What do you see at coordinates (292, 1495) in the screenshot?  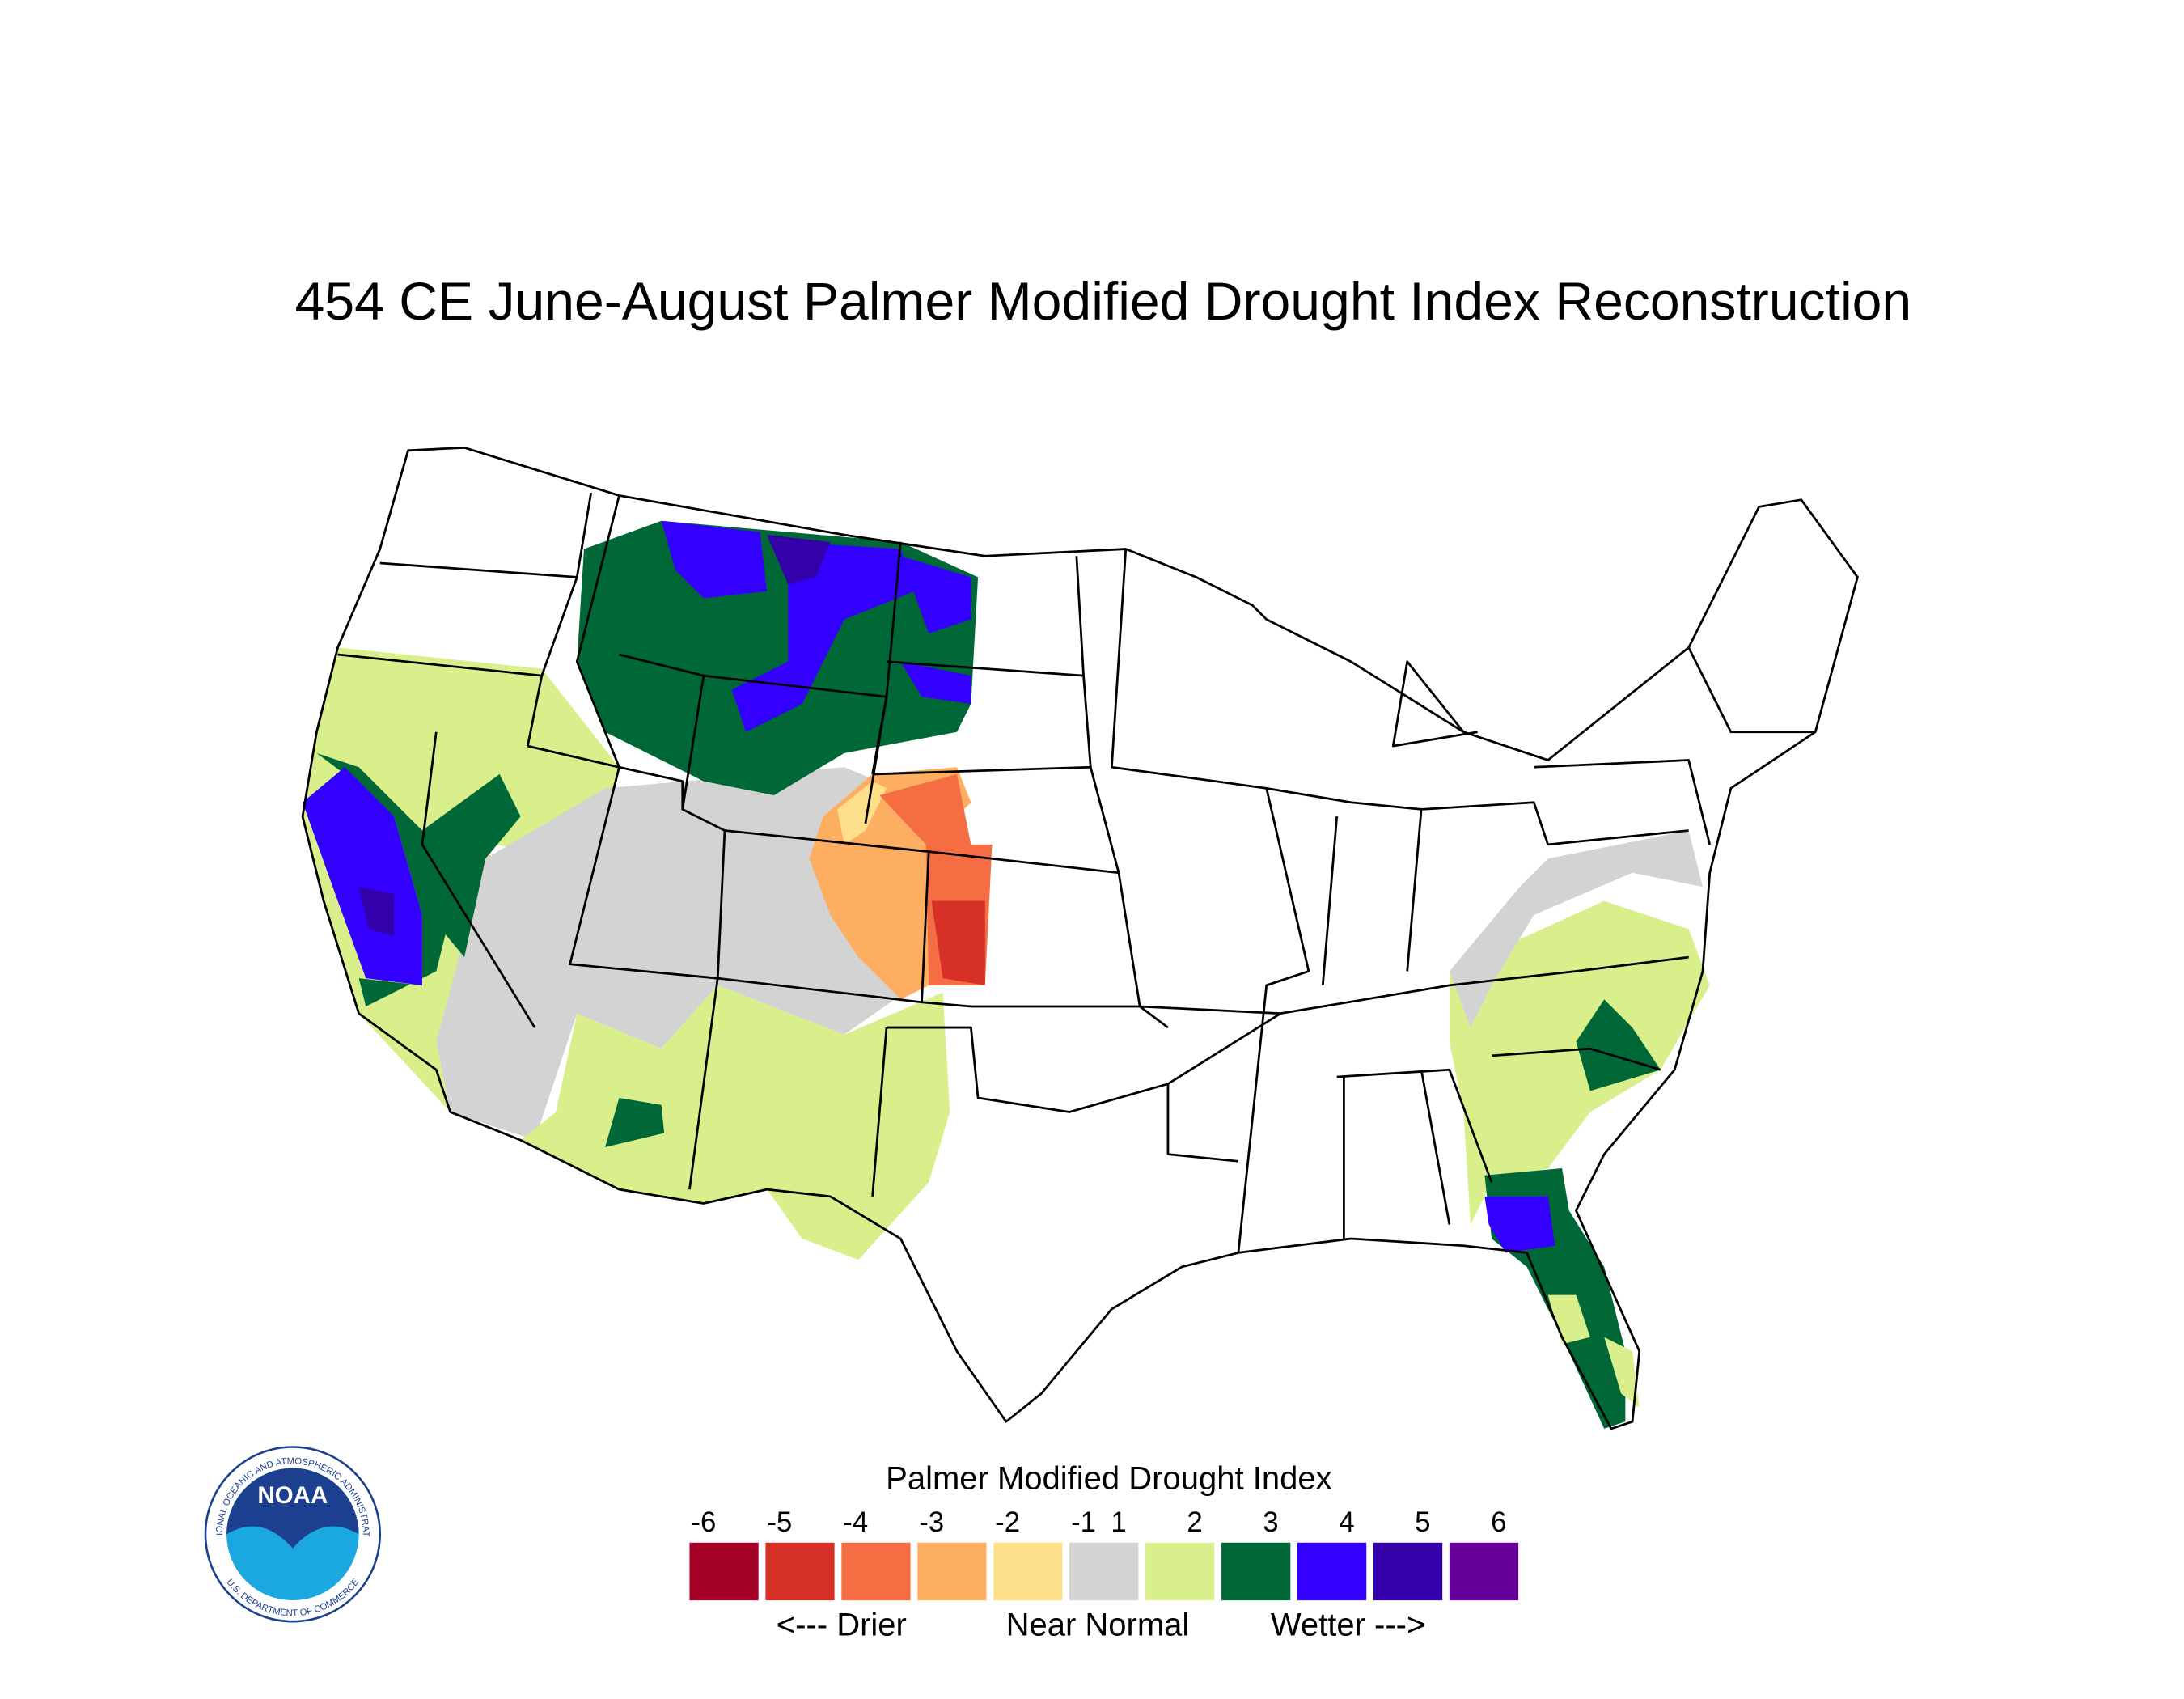 I see `logo-name: NOAA` at bounding box center [292, 1495].